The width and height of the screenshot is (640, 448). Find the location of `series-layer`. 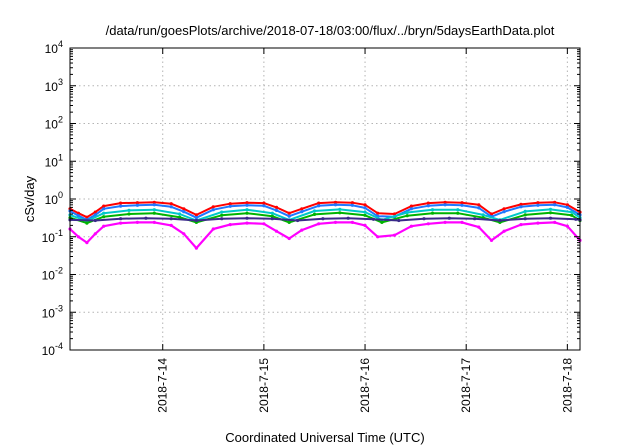

series-layer is located at coordinates (325, 225).